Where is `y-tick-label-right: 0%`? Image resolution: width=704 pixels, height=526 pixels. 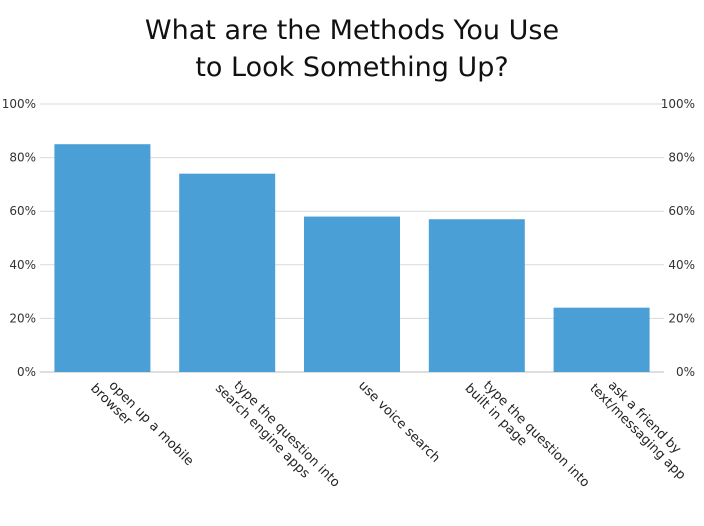
y-tick-label-right: 0% is located at coordinates (685, 372).